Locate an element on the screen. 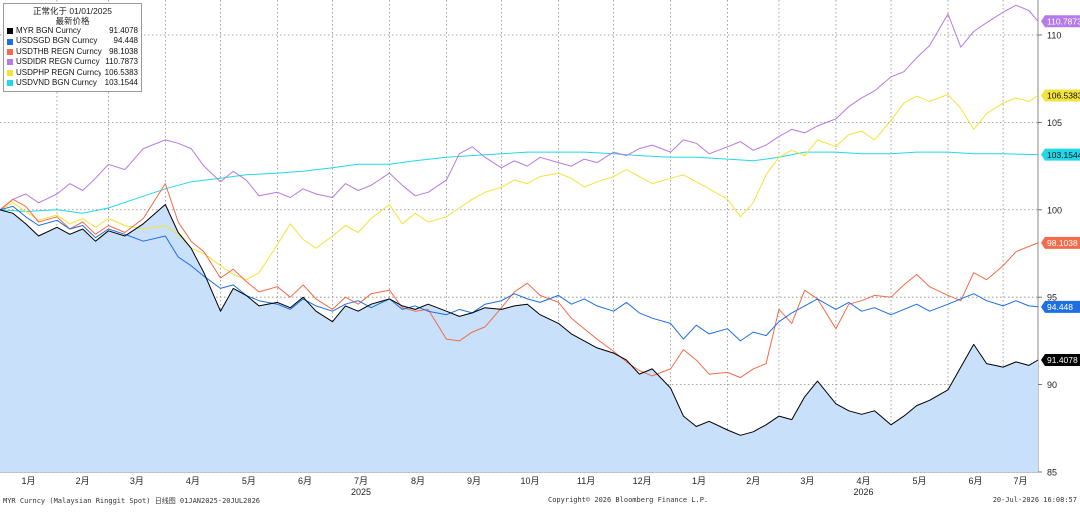 This screenshot has width=1080, height=512. legend-row-usdsgd: USDSGD BGN Curncy 94.448 is located at coordinates (72, 41).